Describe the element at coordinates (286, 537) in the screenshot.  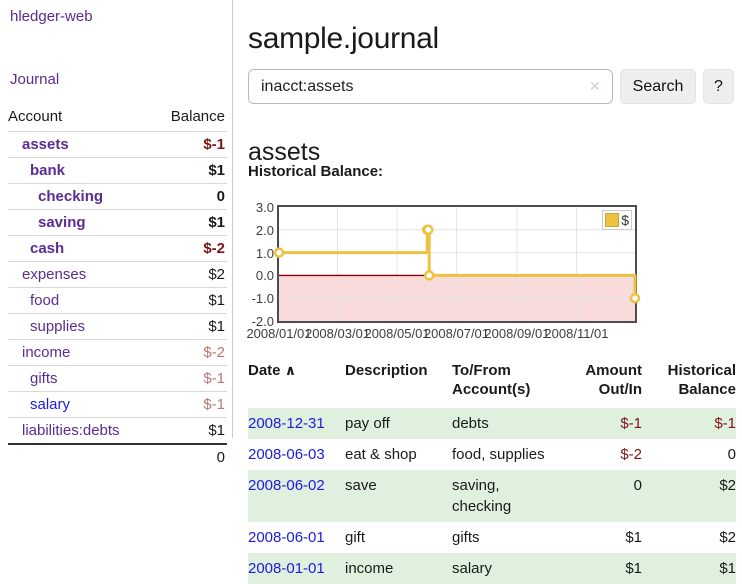
I see `transaction-date-link: 2008-06-01` at that location.